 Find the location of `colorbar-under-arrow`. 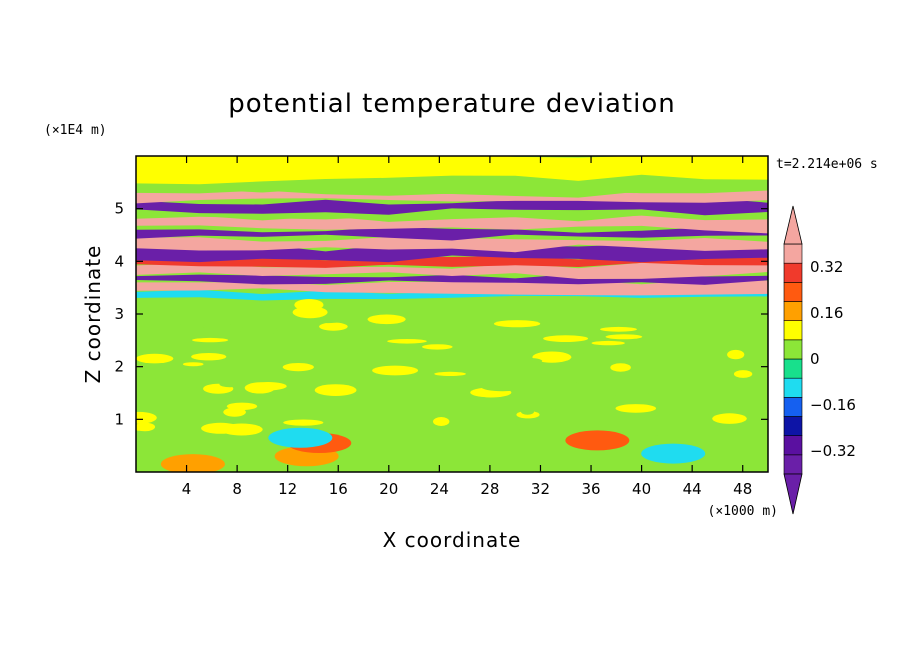

colorbar-under-arrow is located at coordinates (793, 494).